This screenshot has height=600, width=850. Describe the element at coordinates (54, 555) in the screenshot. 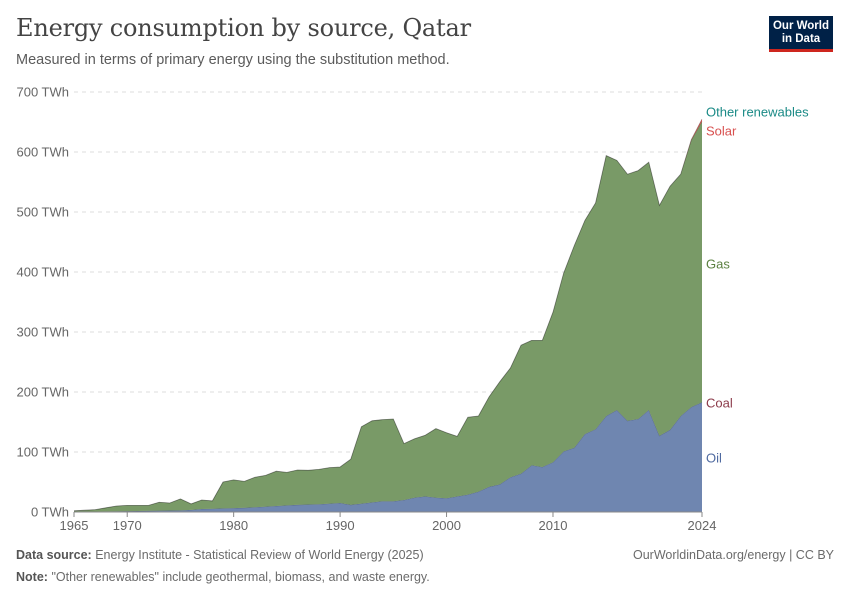

I see `source-label: Data source:` at that location.